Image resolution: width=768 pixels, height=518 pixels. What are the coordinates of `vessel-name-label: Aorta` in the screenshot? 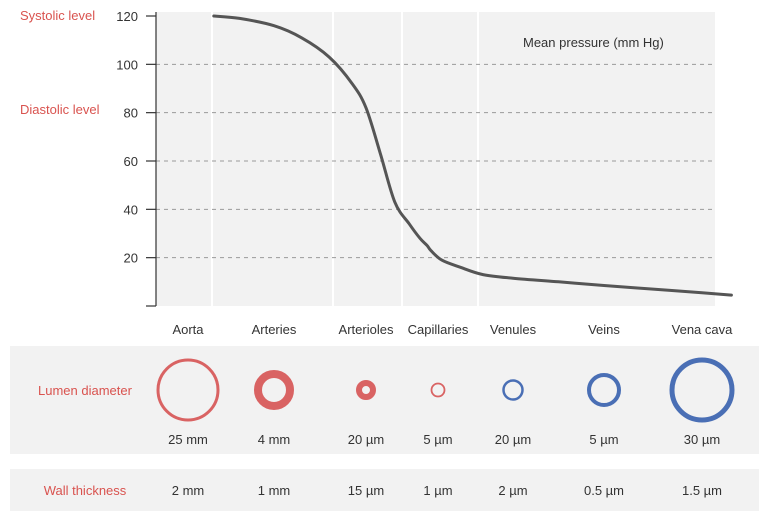 It's located at (188, 329).